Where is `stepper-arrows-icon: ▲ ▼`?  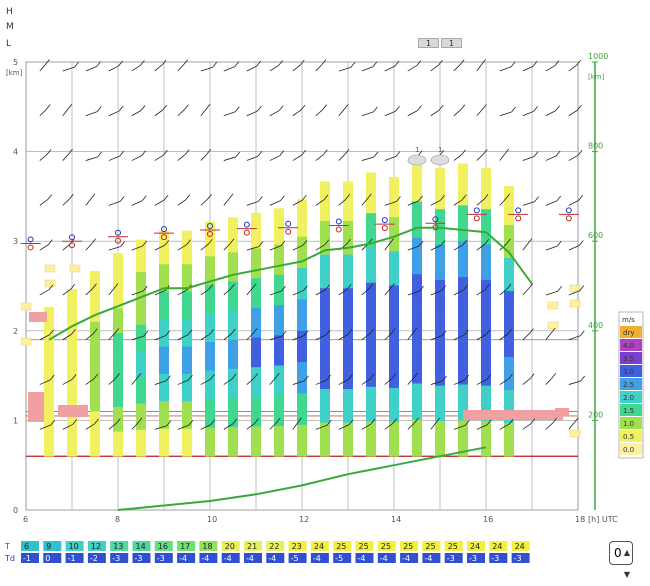 stepper-arrows-icon: ▲ ▼ is located at coordinates (626, 563).